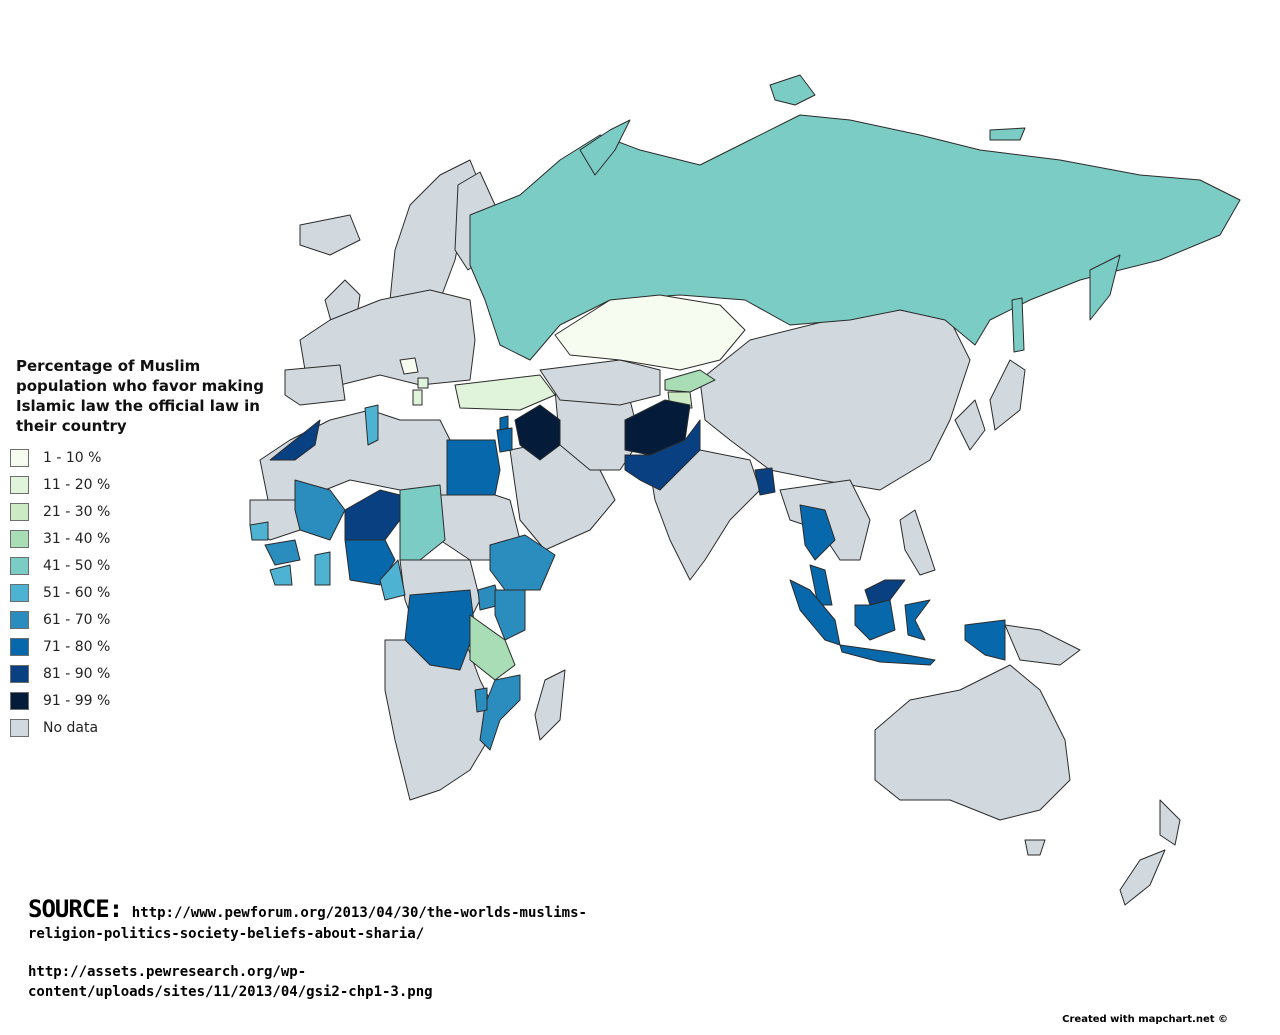 The height and width of the screenshot is (1035, 1280). What do you see at coordinates (295, 440) in the screenshot?
I see `country-morocco` at bounding box center [295, 440].